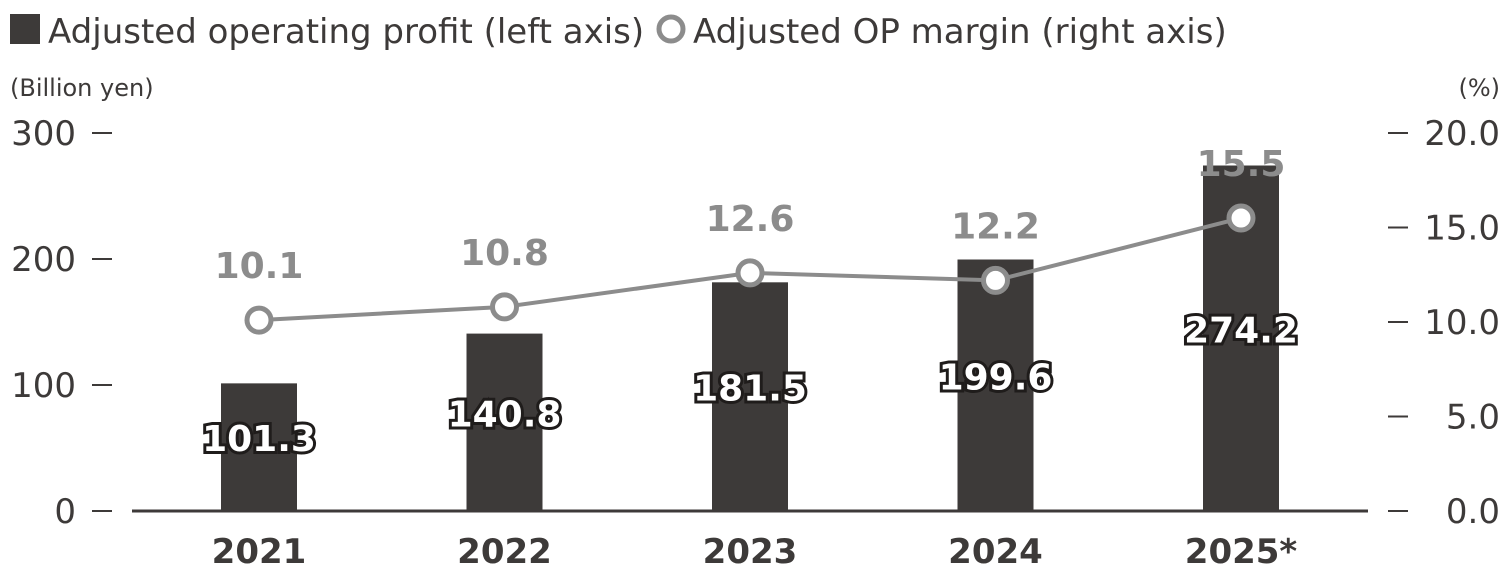 Image resolution: width=1511 pixels, height=576 pixels. I want to click on category-label: 2025*, so click(1241, 552).